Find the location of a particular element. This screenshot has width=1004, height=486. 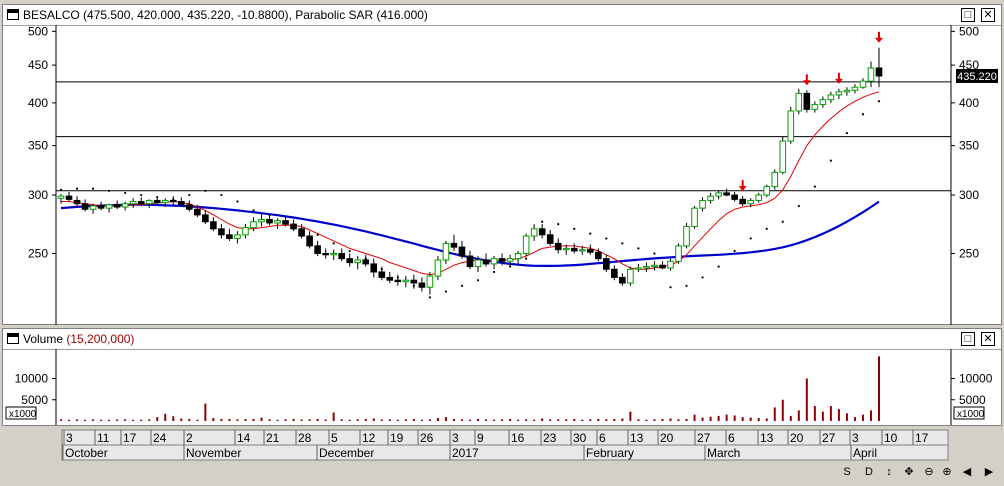

day-label: 6 is located at coordinates (731, 438).